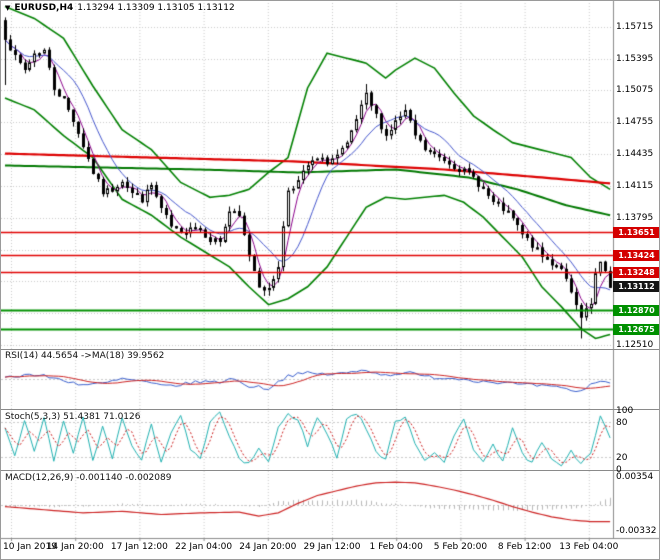  What do you see at coordinates (88, 478) in the screenshot?
I see `macd-pane-label: MACD(12,26,9) -0.001140 -0.002089` at bounding box center [88, 478].